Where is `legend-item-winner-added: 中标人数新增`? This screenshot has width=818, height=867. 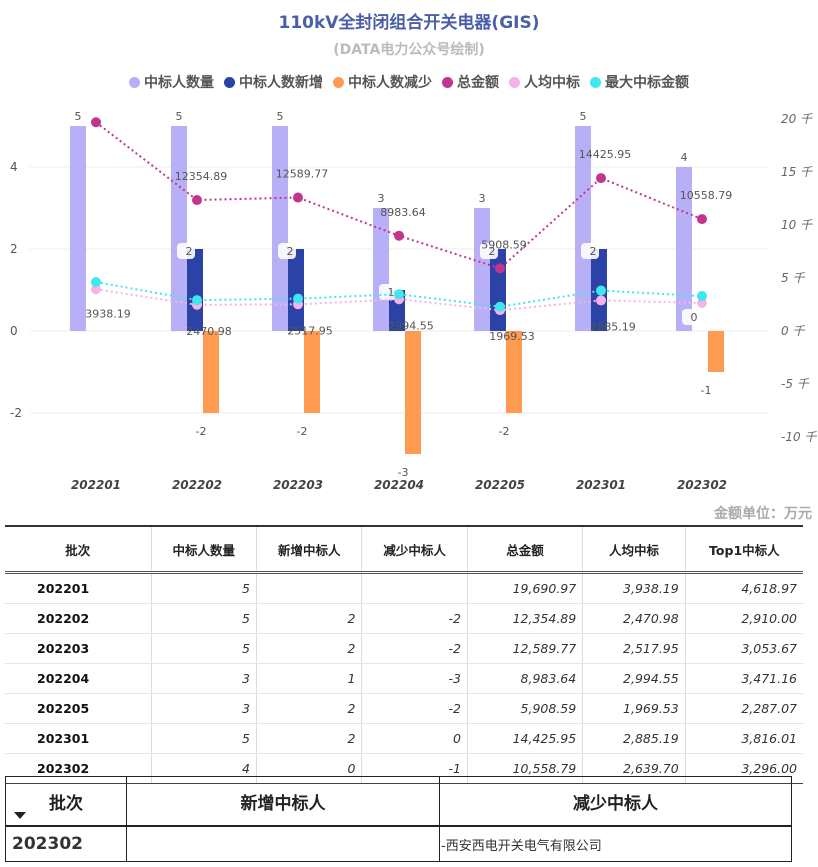 legend-item-winner-added: 中标人数新增 is located at coordinates (273, 82).